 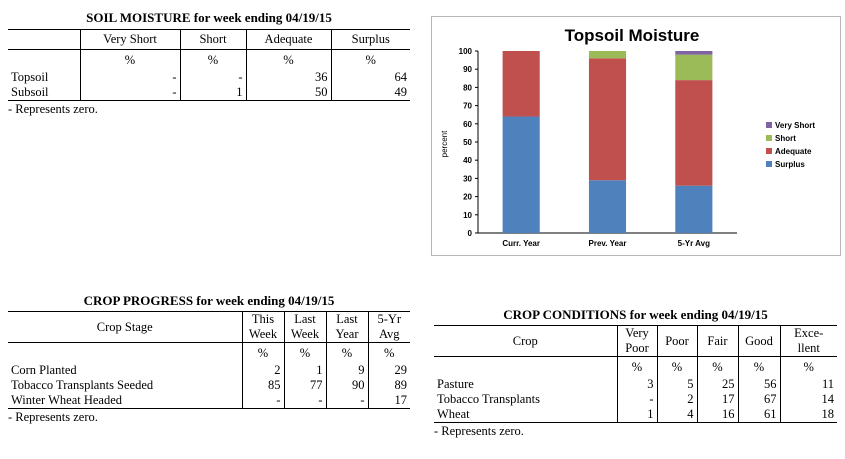 I want to click on legend-label: Short, so click(x=785, y=138).